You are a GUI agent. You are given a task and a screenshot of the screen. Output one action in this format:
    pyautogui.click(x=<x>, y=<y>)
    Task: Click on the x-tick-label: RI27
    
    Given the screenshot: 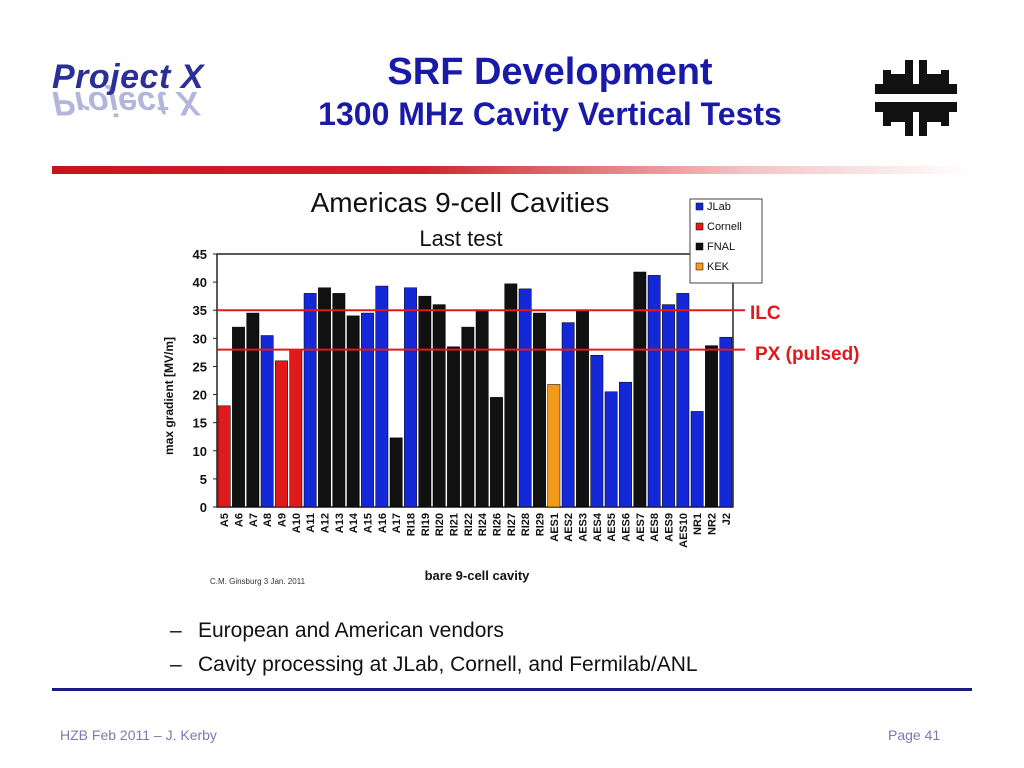 What is the action you would take?
    pyautogui.click(x=512, y=524)
    